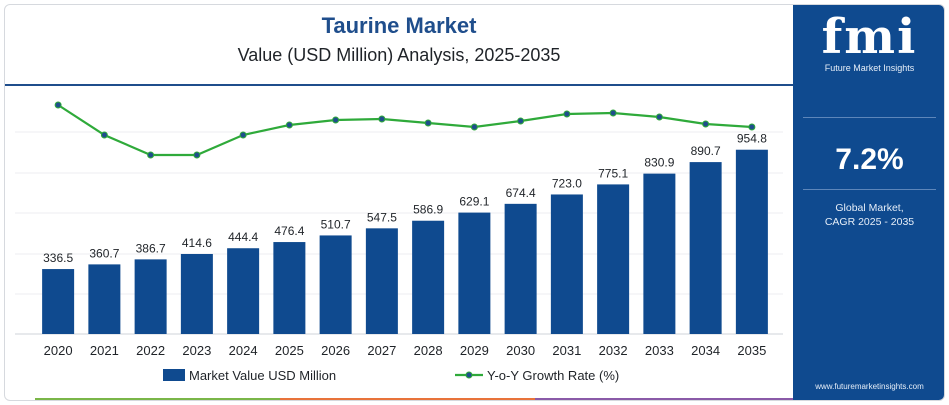  What do you see at coordinates (150, 350) in the screenshot?
I see `x-tick-label: 2022` at bounding box center [150, 350].